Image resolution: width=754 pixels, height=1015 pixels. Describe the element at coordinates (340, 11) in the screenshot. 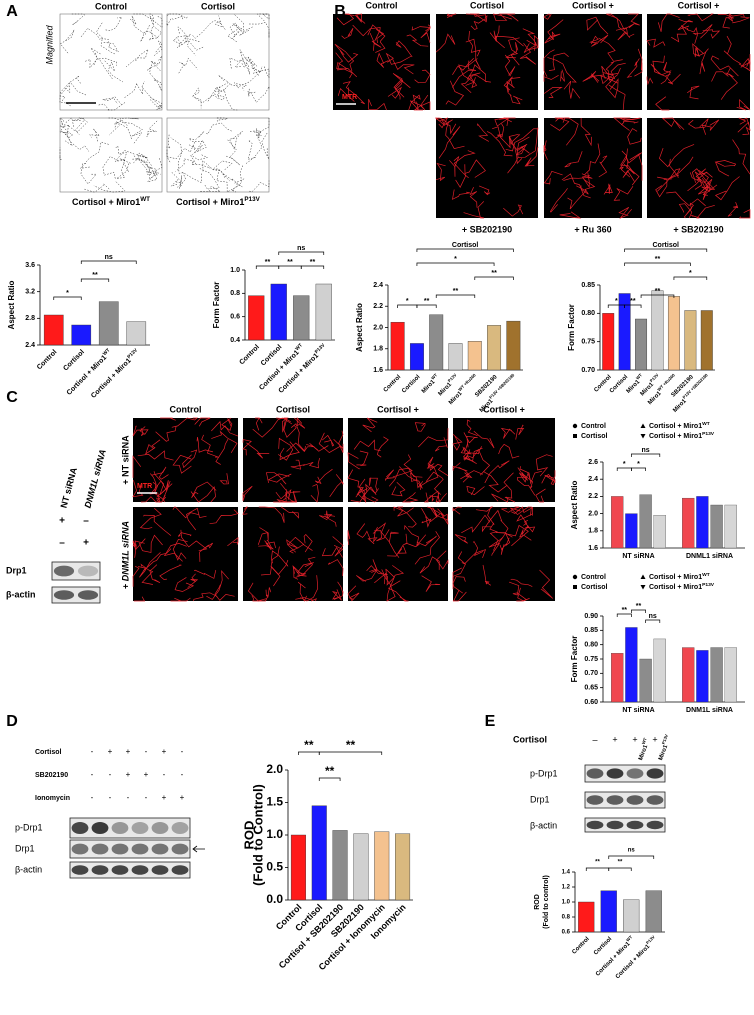

I see `panel-label: B` at that location.